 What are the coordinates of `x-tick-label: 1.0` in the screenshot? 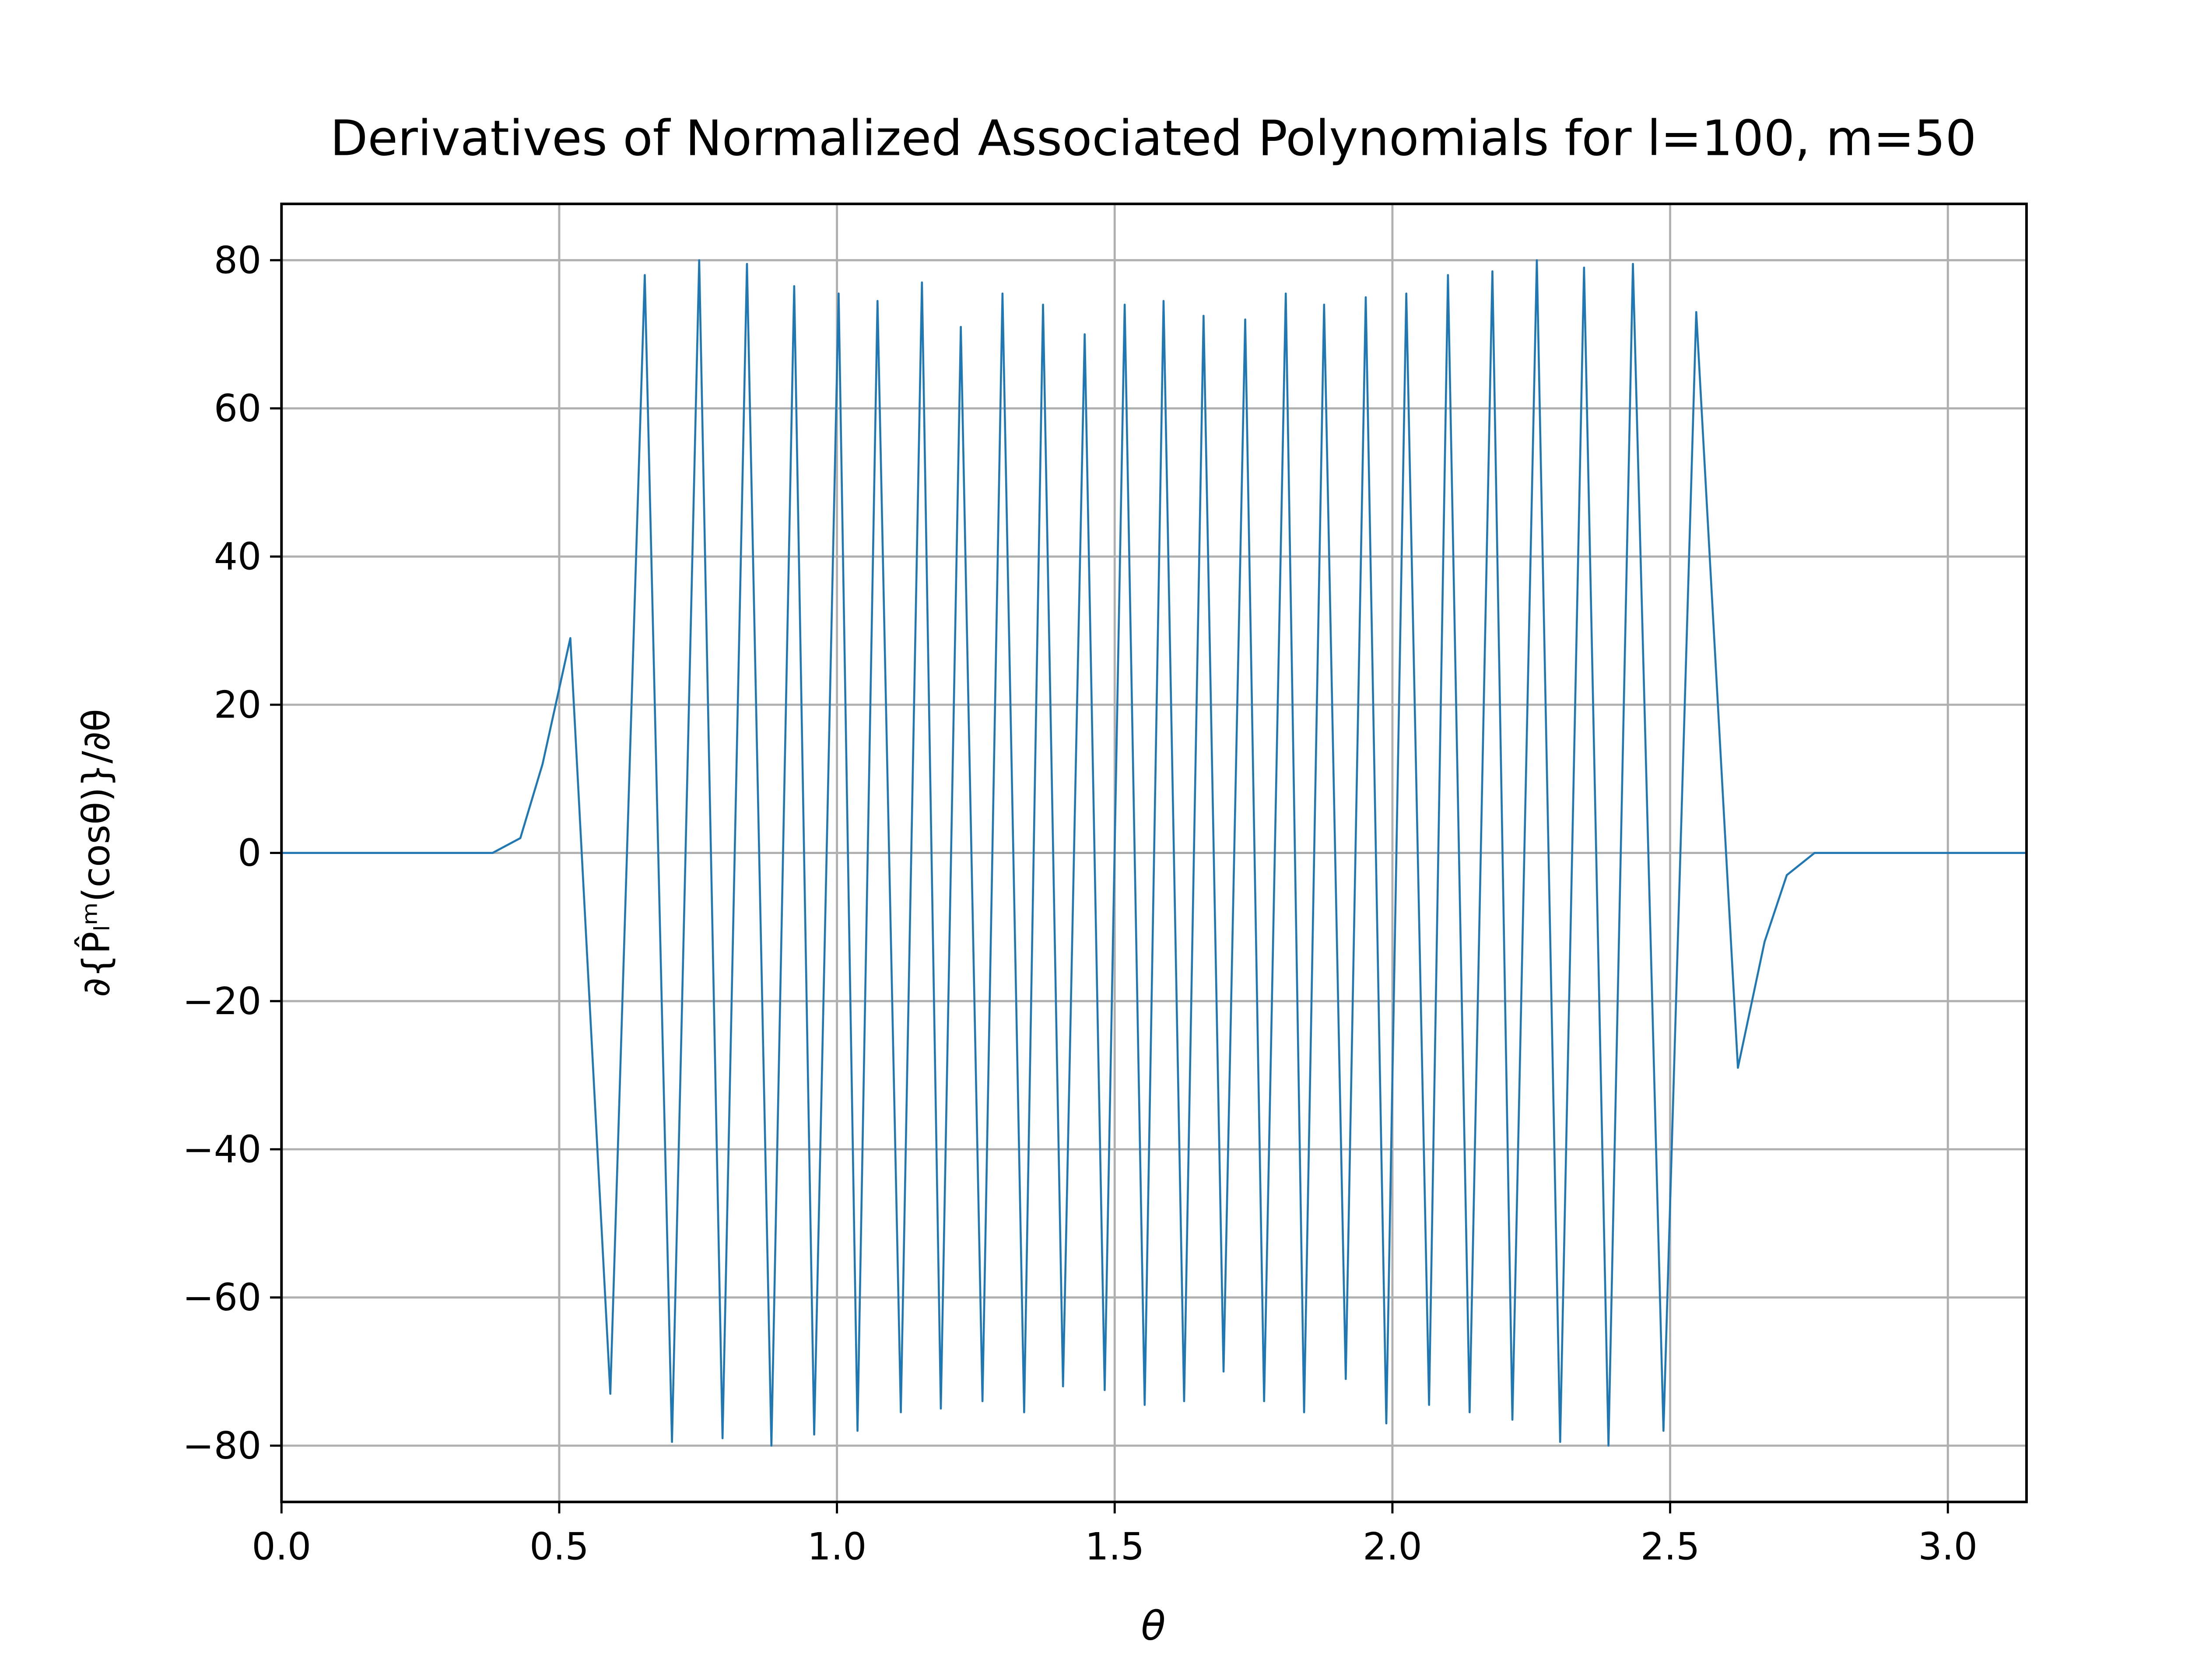 It's located at (837, 1546).